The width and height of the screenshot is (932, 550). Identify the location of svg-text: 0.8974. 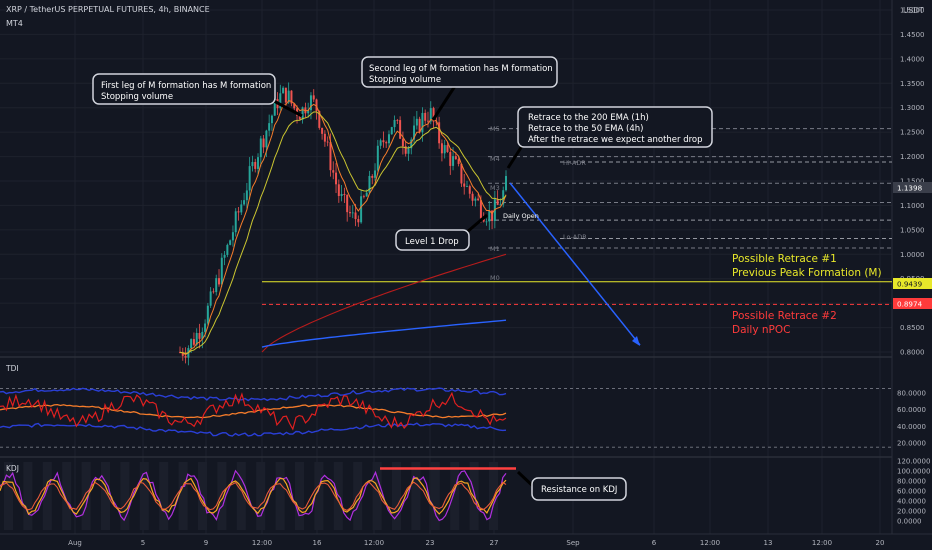
(910, 304).